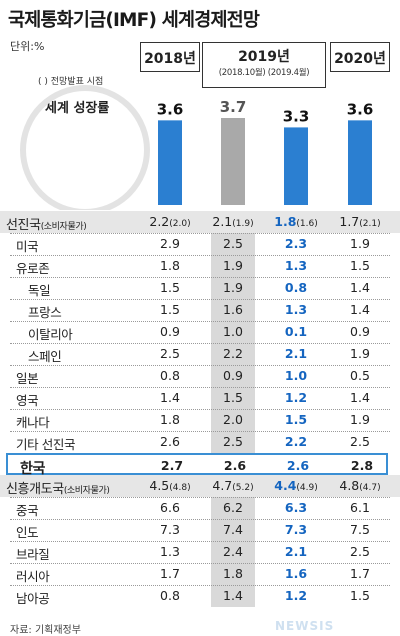 Image resolution: width=400 pixels, height=636 pixels. I want to click on cell-main: 1.0, so click(296, 375).